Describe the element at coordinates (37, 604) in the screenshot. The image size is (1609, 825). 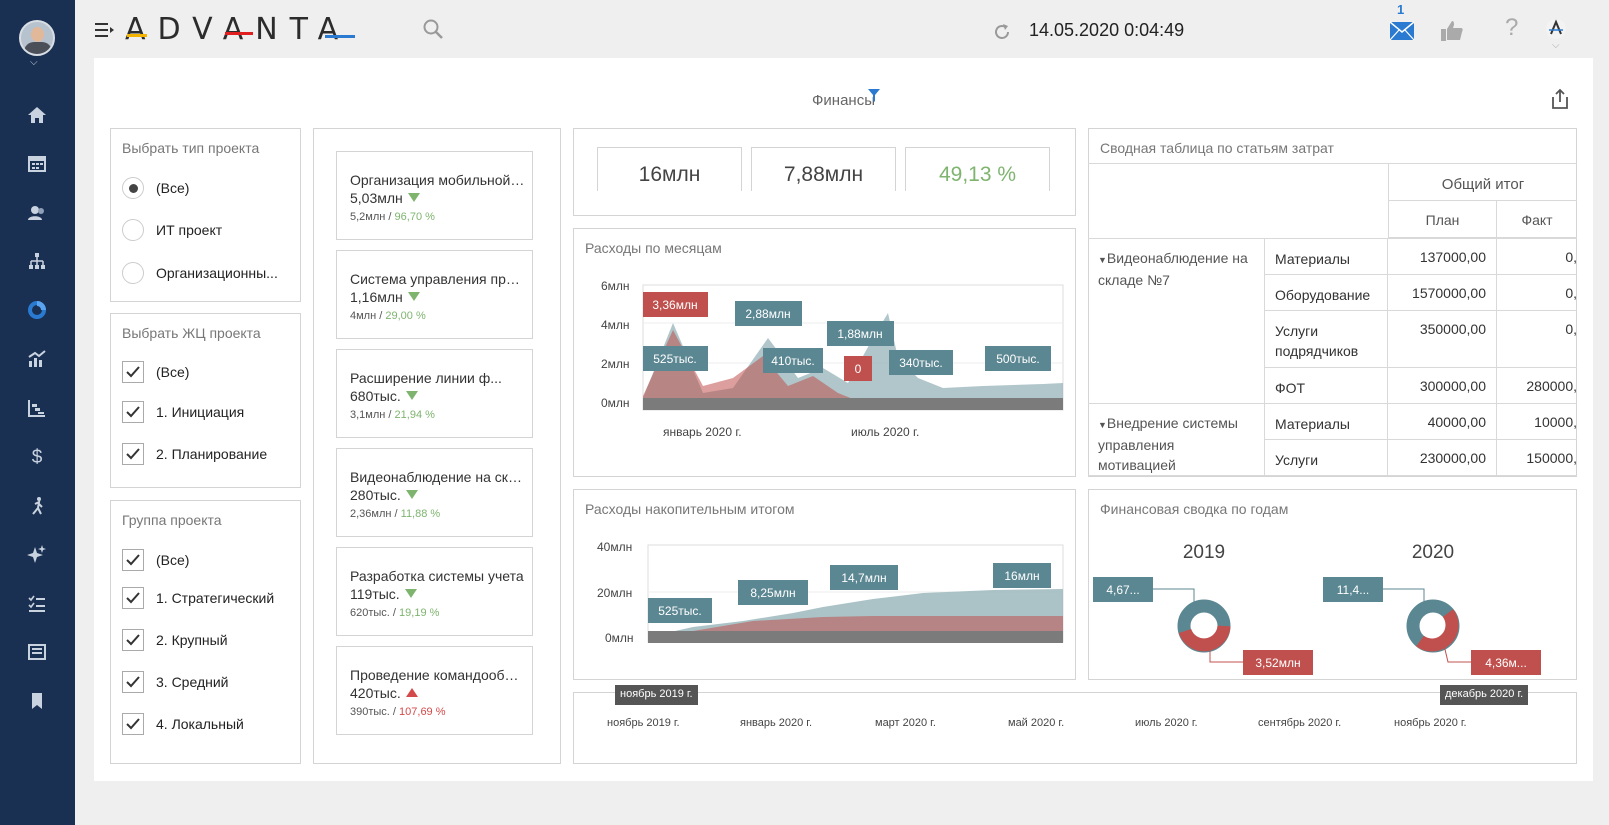
I see `checklist-icon` at that location.